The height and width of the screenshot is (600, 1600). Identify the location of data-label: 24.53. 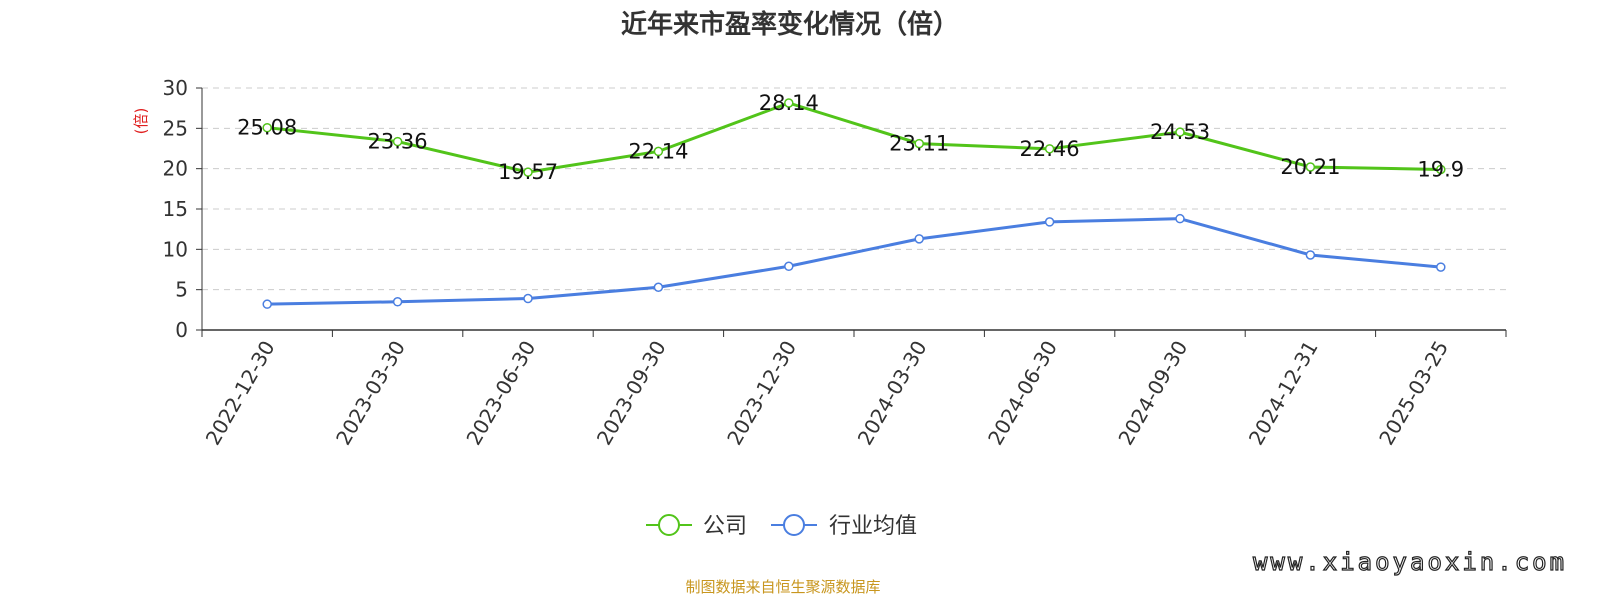
(1180, 132).